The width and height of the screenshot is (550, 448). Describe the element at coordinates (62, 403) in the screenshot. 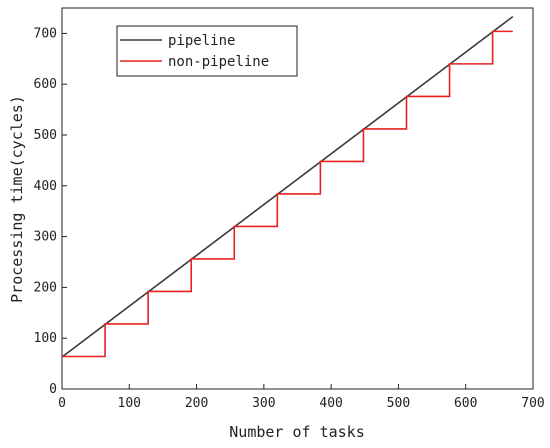

I see `x-tick-label: 0` at that location.